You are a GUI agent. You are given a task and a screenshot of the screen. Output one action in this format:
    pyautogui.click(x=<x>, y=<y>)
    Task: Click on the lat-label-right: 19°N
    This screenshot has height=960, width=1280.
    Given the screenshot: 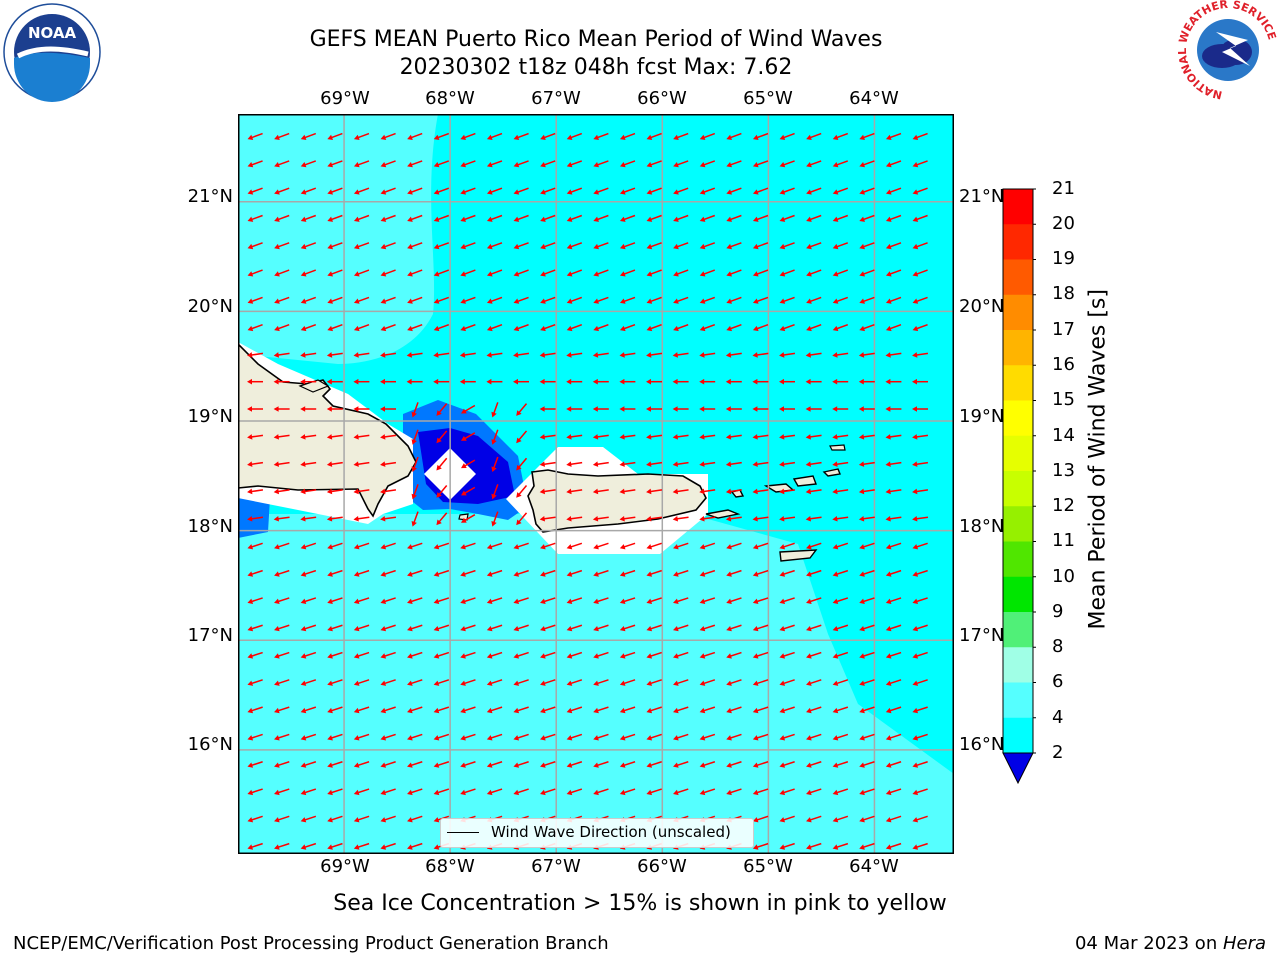 What is the action you would take?
    pyautogui.click(x=982, y=416)
    